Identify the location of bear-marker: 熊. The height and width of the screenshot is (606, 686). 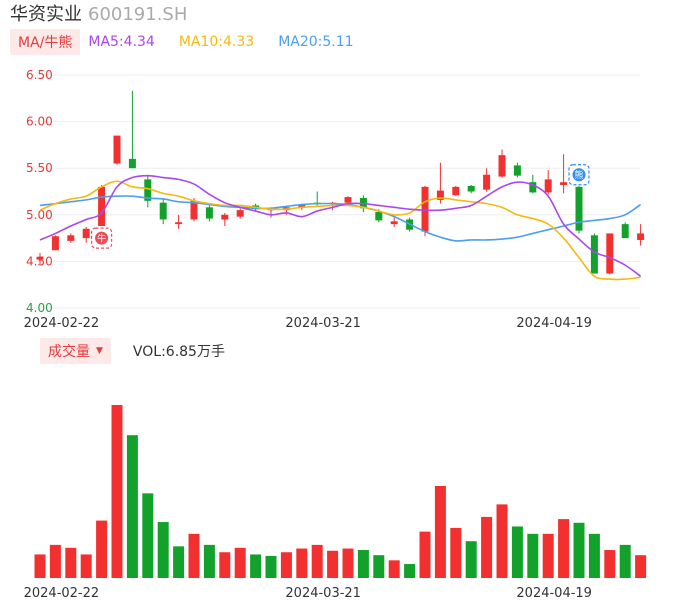
(579, 175).